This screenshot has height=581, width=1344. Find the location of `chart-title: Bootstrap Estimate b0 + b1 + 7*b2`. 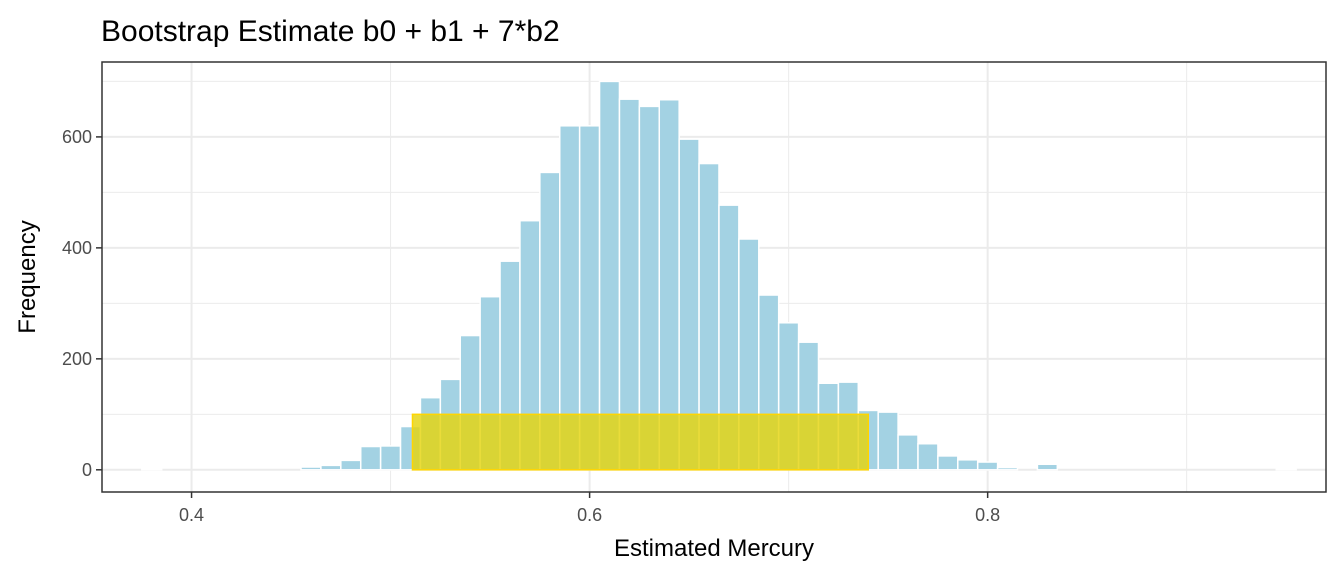

chart-title: Bootstrap Estimate b0 + b1 + 7*b2 is located at coordinates (330, 31).